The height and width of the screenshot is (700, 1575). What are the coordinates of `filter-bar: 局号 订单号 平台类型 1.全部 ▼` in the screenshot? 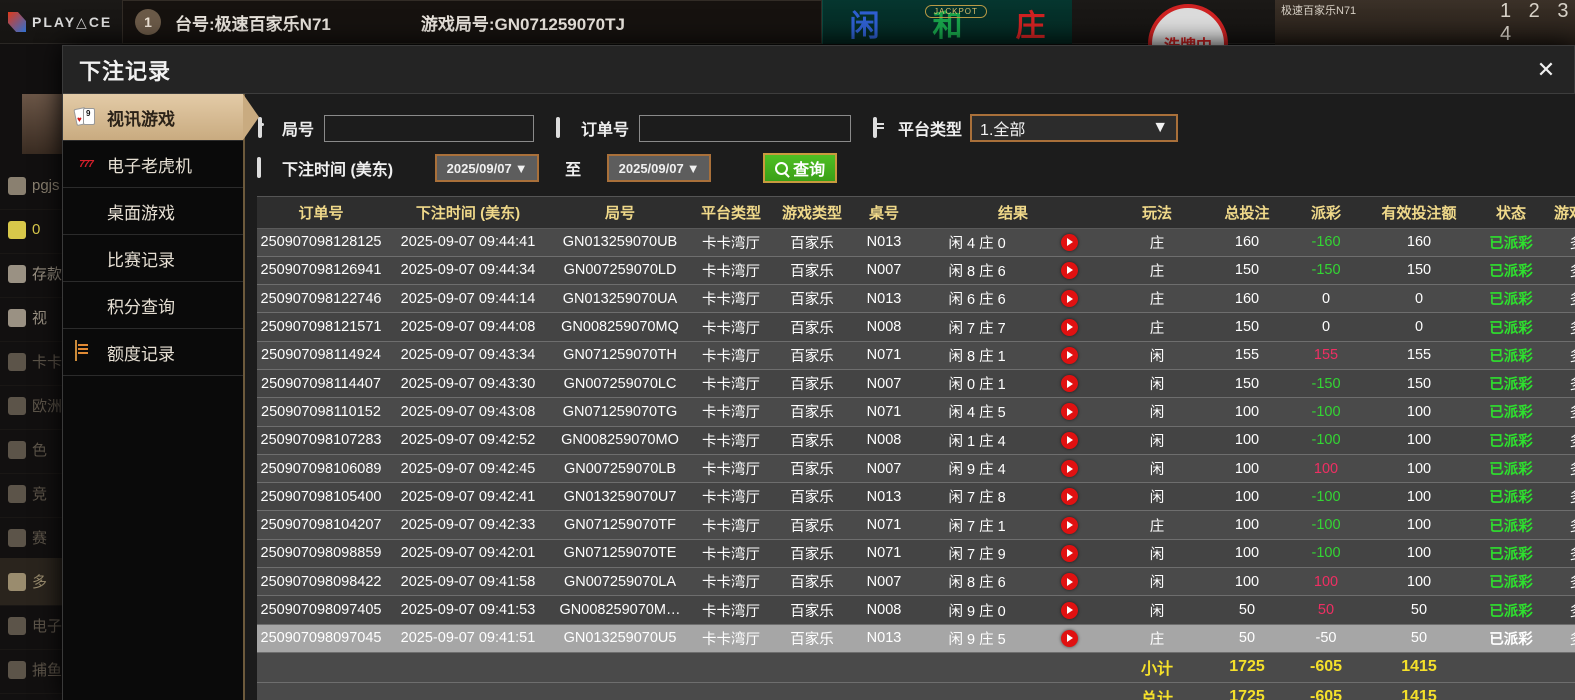 It's located at (916, 150).